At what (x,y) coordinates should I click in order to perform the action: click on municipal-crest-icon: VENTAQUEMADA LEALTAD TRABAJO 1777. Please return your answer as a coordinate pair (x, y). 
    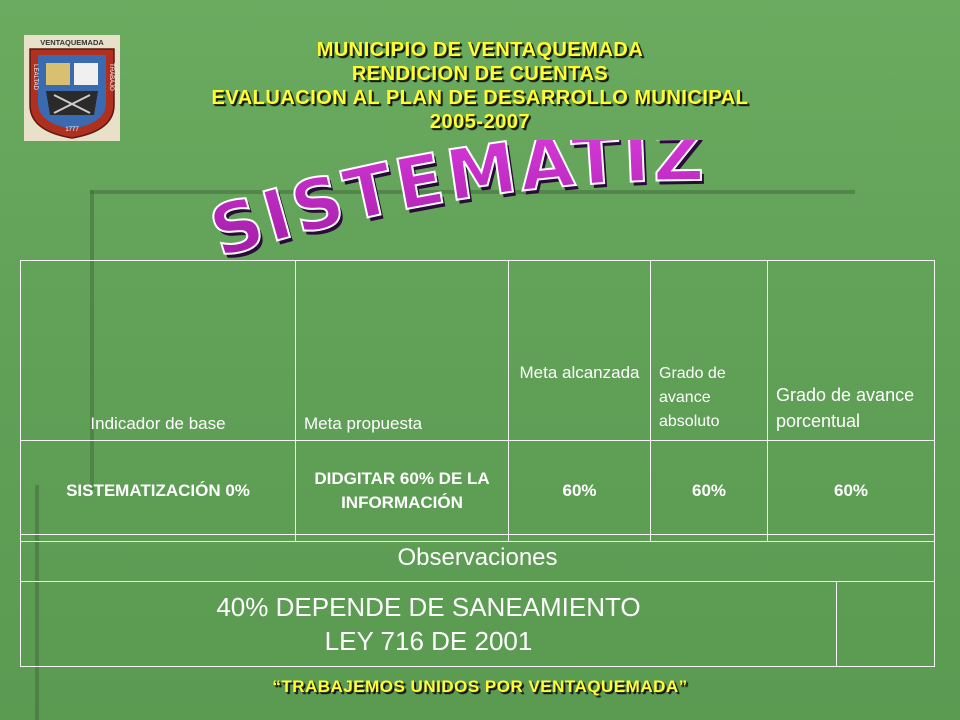
    Looking at the image, I should click on (72, 88).